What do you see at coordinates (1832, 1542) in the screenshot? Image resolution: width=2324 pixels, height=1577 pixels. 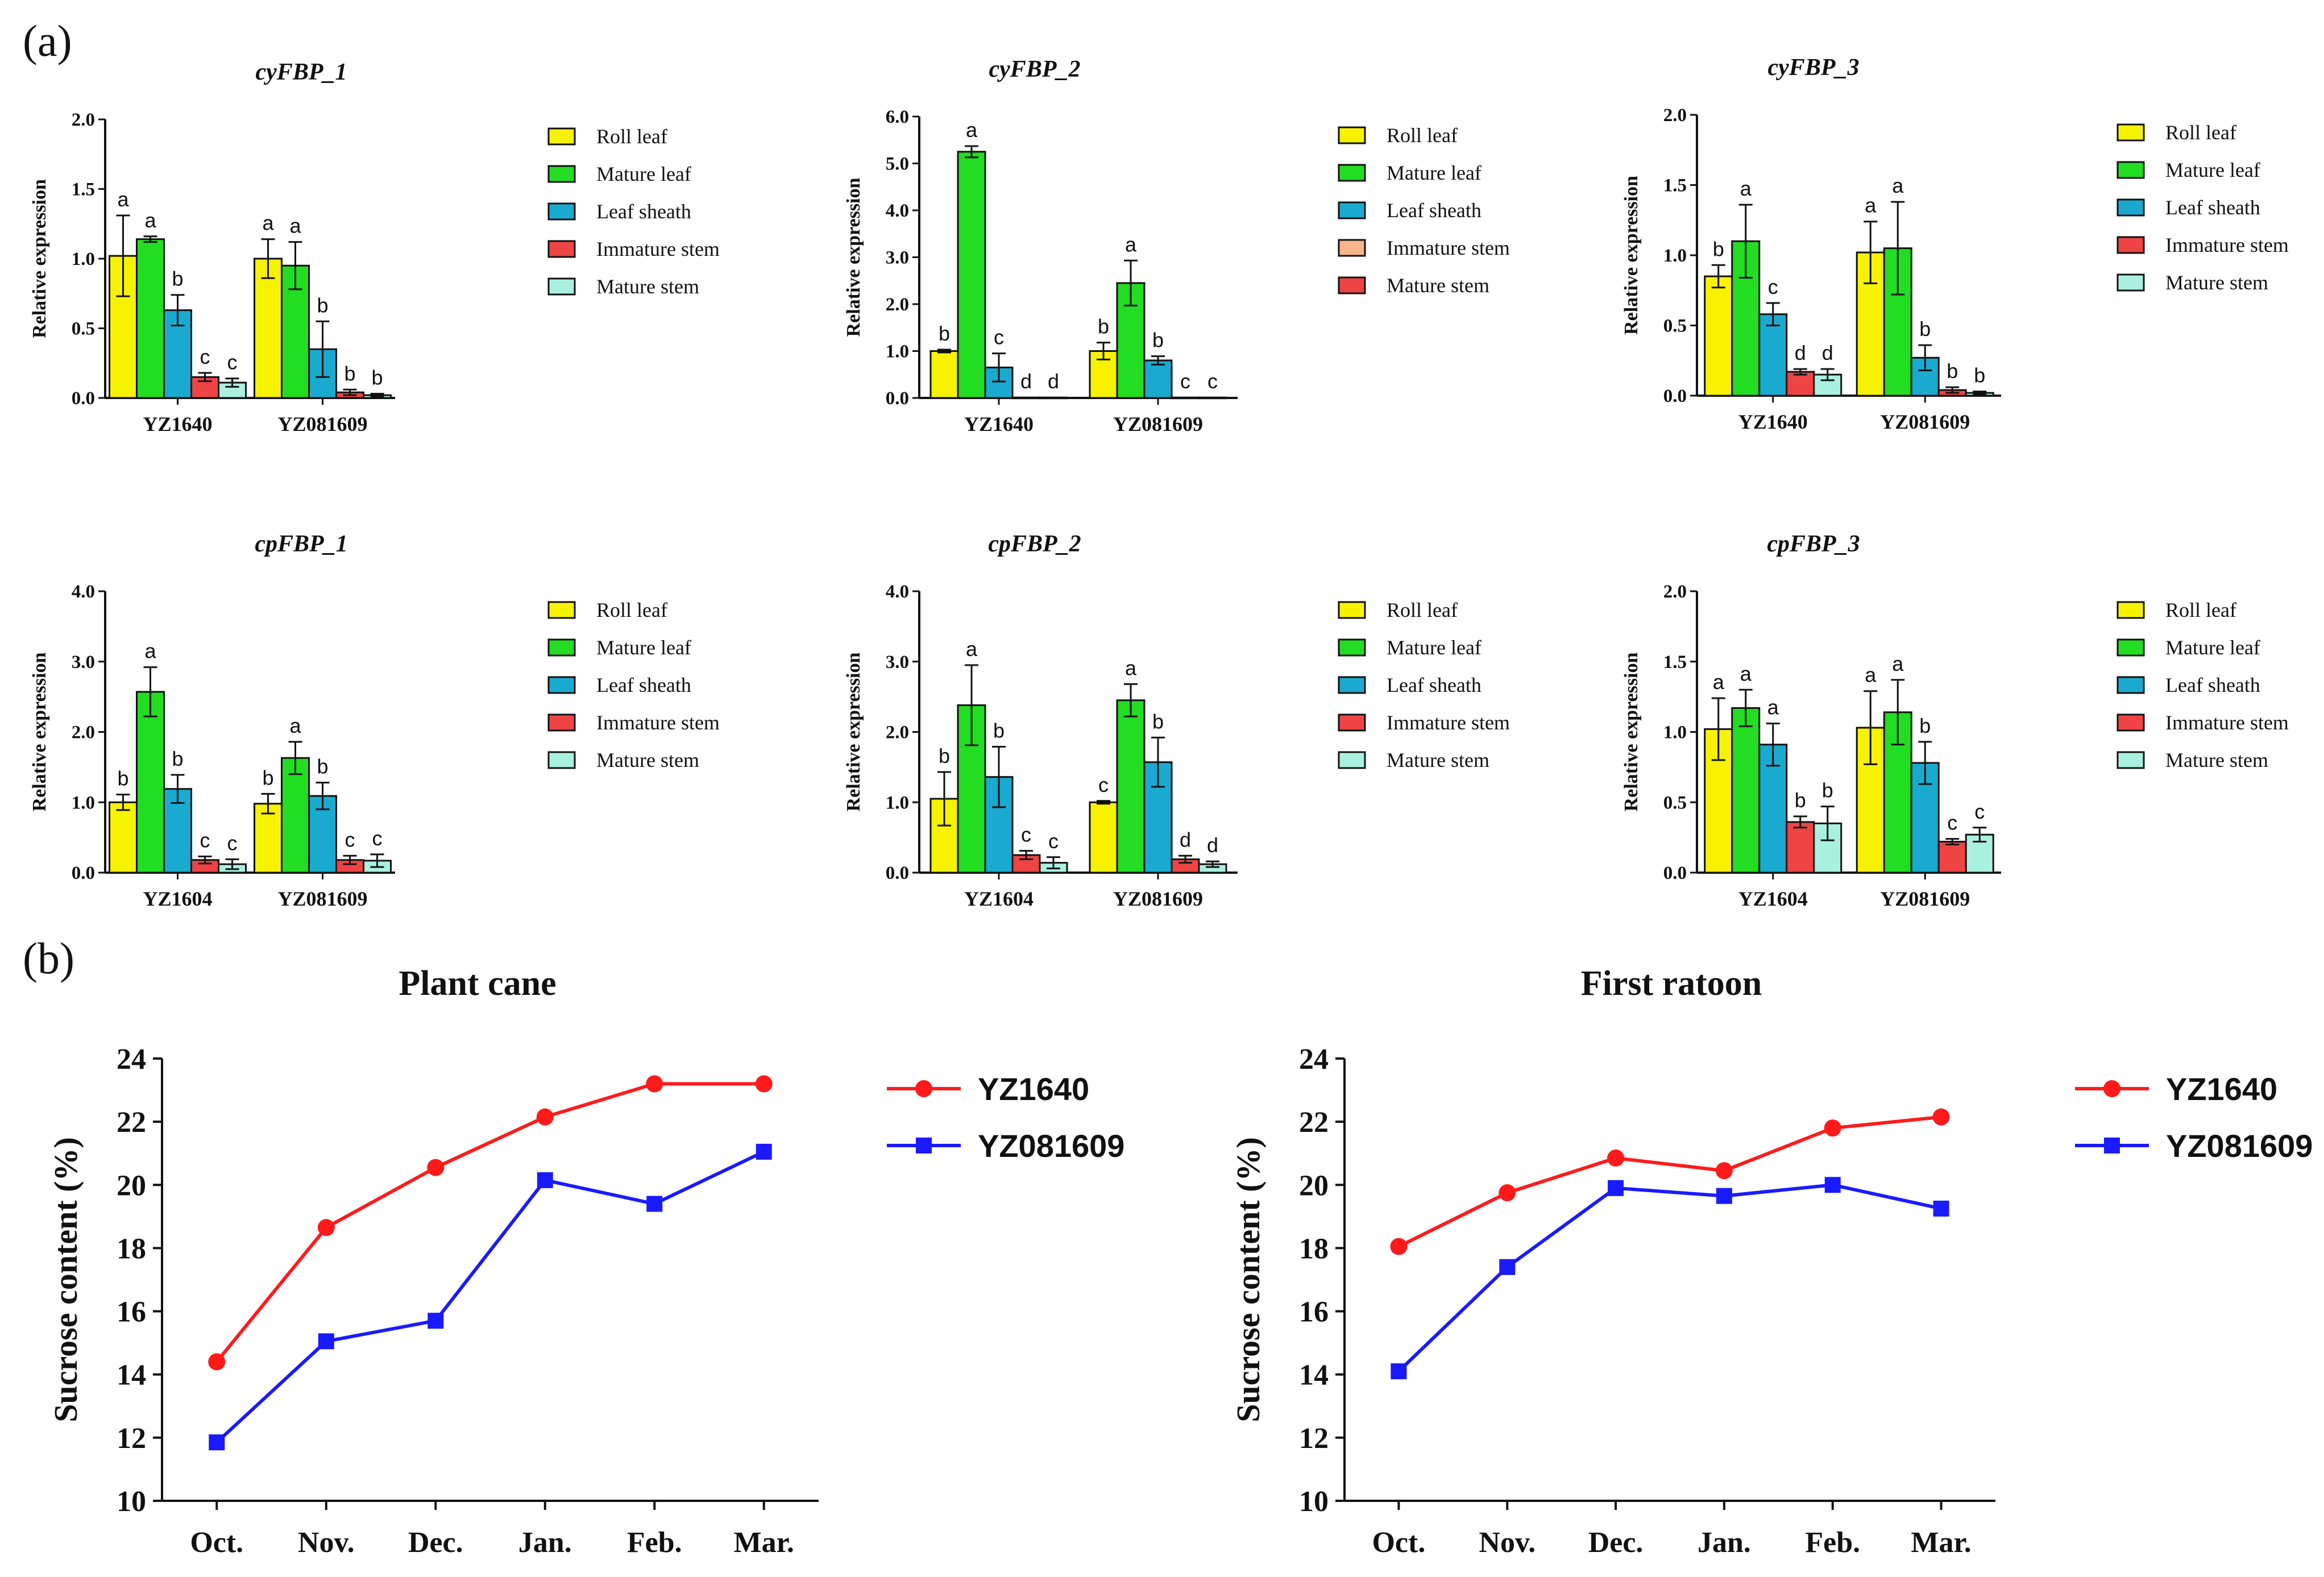 I see `x-tick-label: Feb.` at bounding box center [1832, 1542].